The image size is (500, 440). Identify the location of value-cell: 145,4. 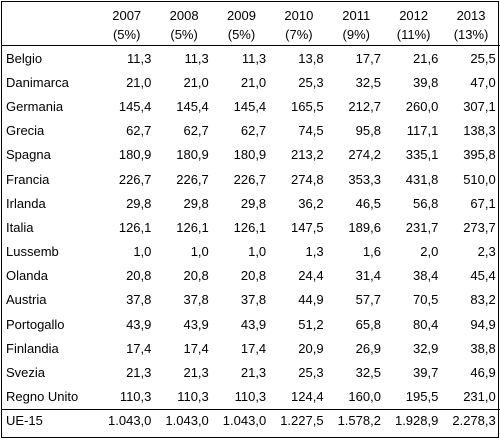
(135, 106).